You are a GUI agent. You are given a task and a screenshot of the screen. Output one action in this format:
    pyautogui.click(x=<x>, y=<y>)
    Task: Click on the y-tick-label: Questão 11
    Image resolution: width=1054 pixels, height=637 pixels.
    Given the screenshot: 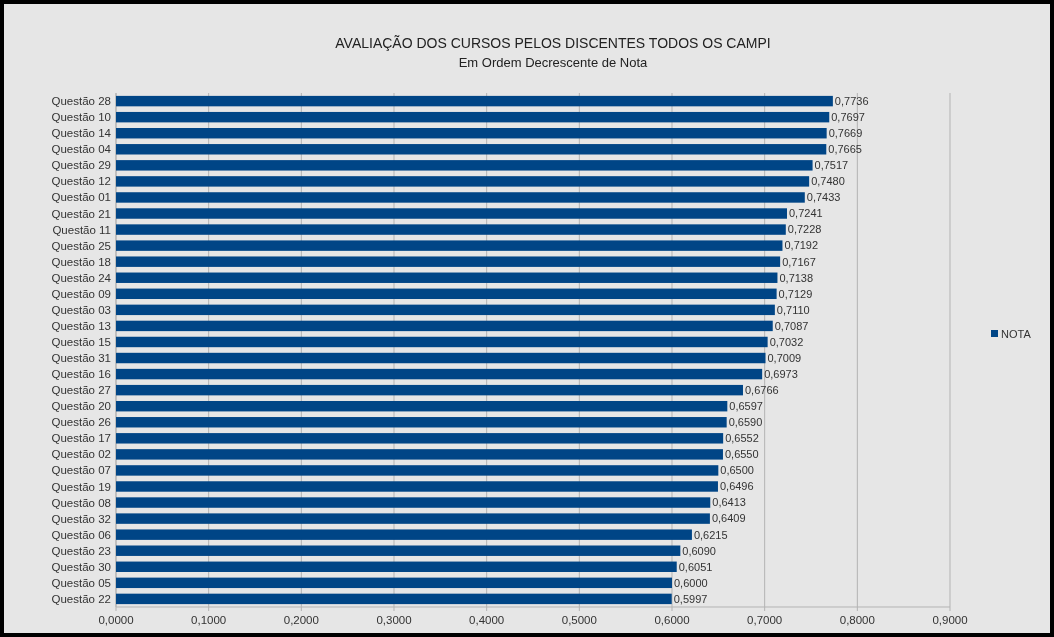 What is the action you would take?
    pyautogui.click(x=81, y=229)
    